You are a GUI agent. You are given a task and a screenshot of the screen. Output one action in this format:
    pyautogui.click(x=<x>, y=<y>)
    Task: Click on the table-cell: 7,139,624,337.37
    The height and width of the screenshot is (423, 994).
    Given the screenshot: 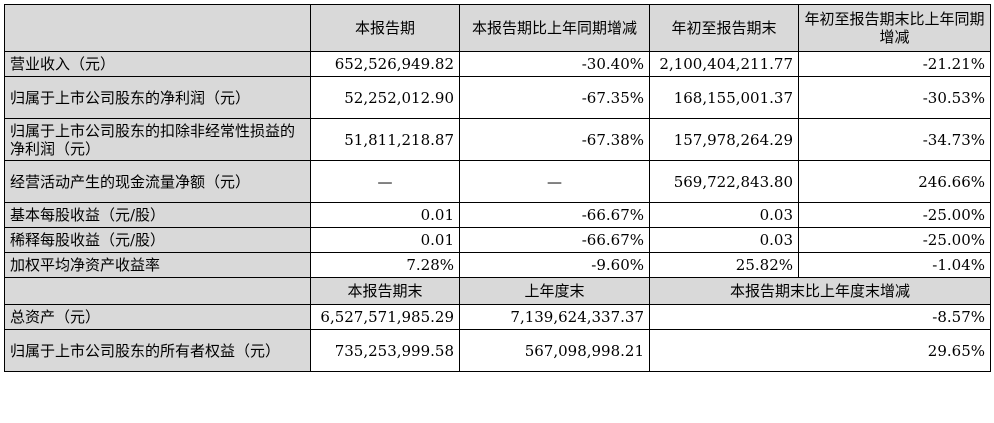 What is the action you would take?
    pyautogui.click(x=554, y=317)
    